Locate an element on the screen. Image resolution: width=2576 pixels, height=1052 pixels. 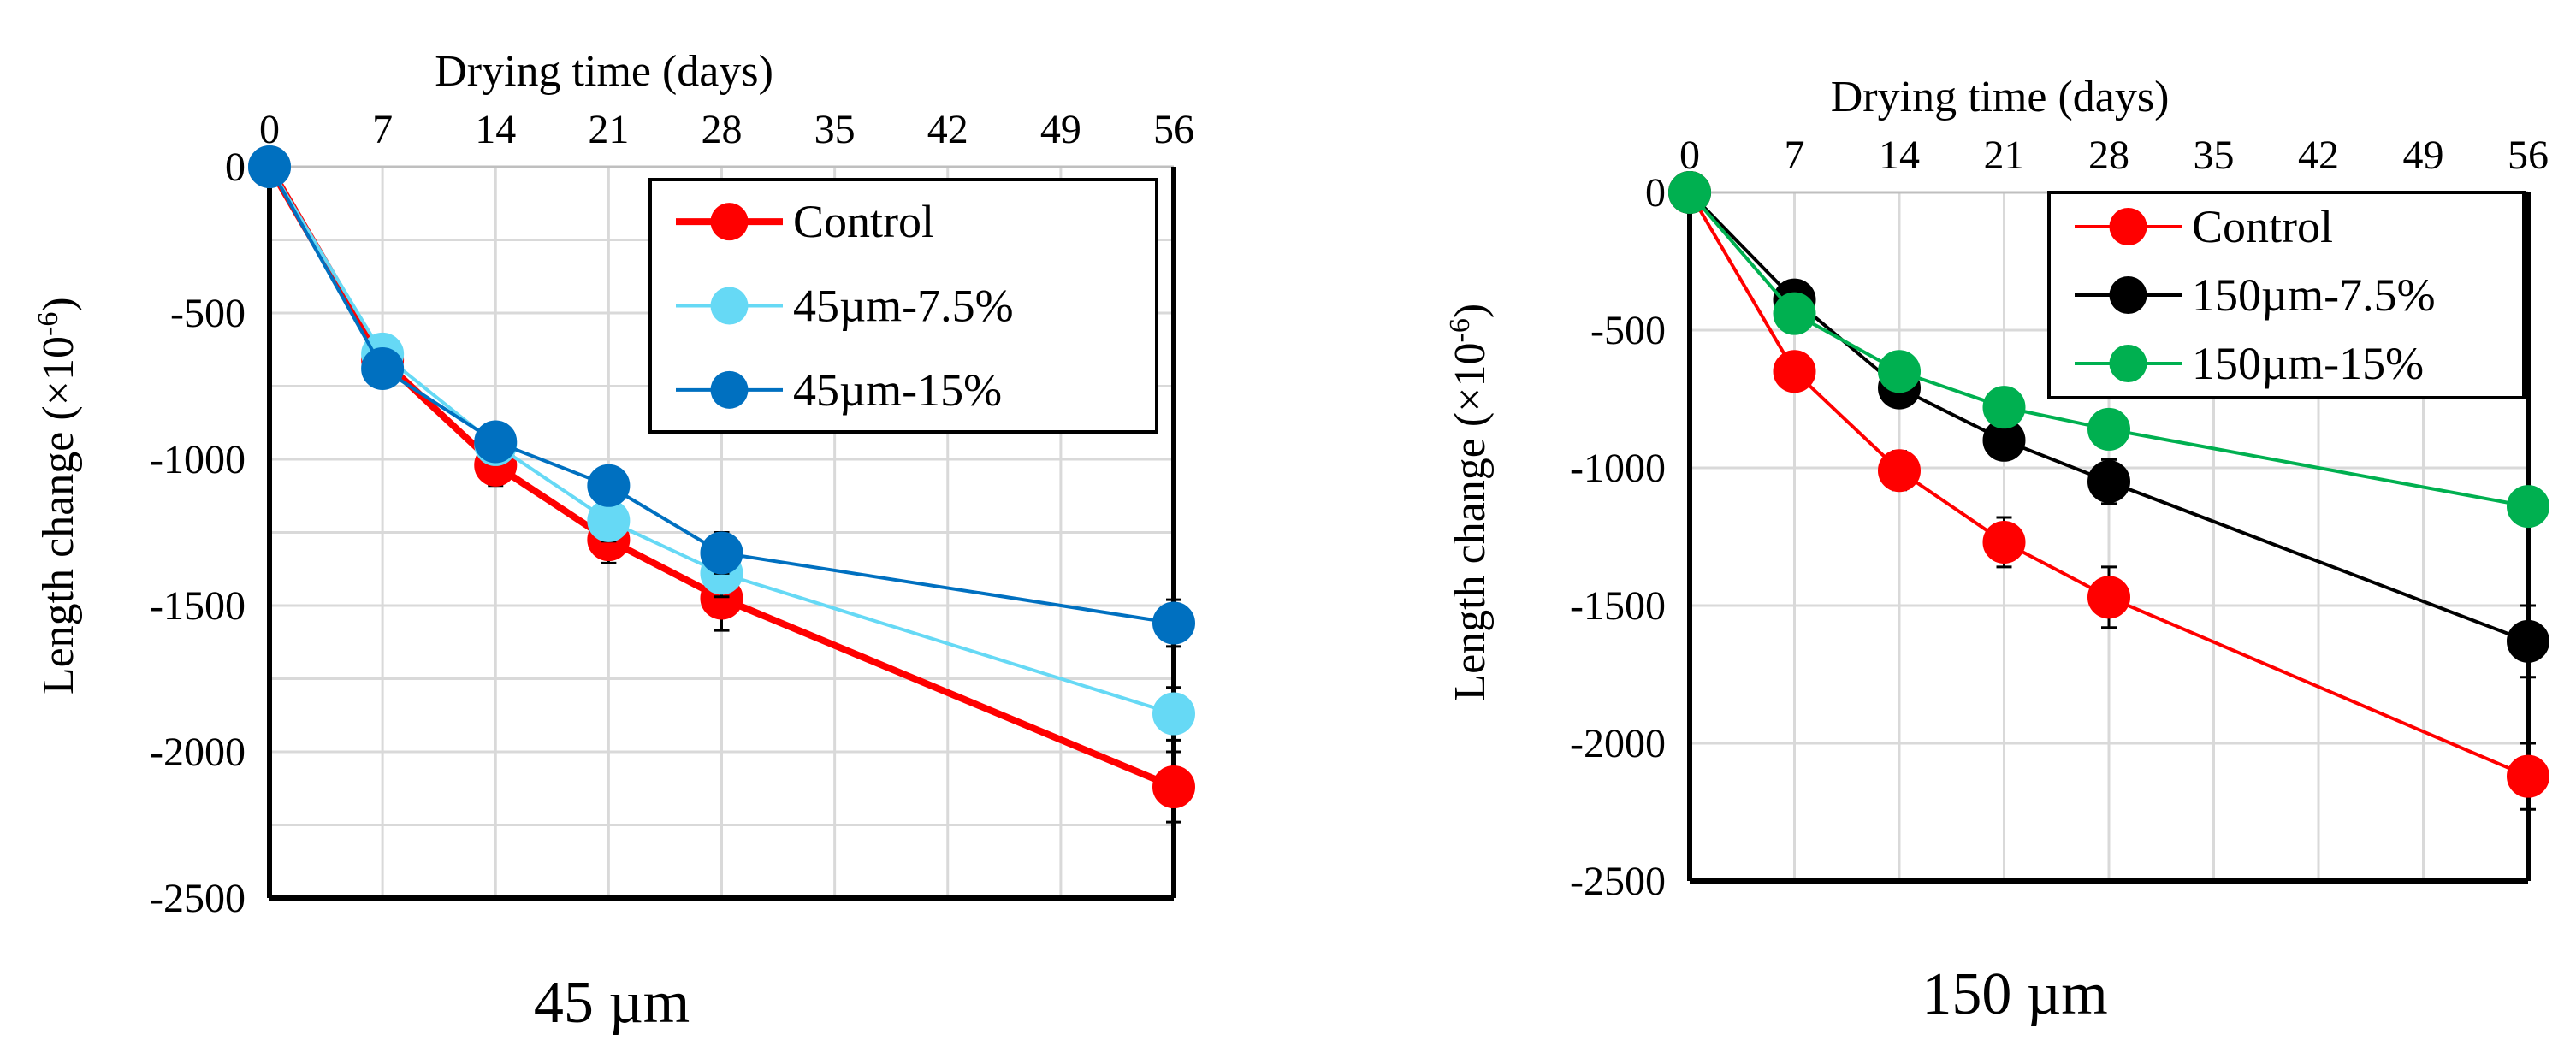
chart-caption: 45 µm is located at coordinates (612, 1003).